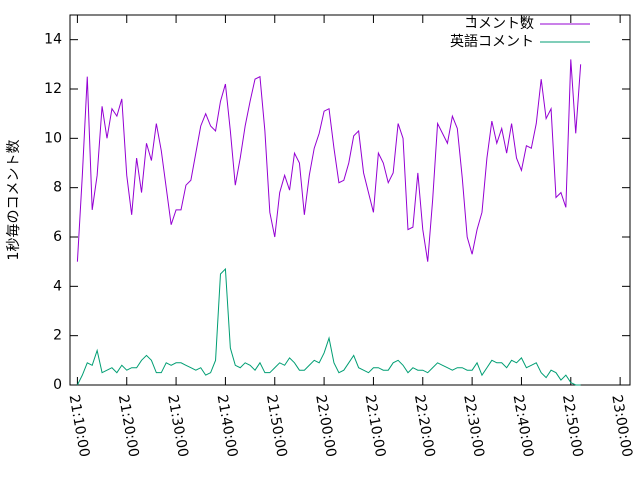 The width and height of the screenshot is (640, 480). I want to click on x-tick-label: 21:50:00, so click(276, 426).